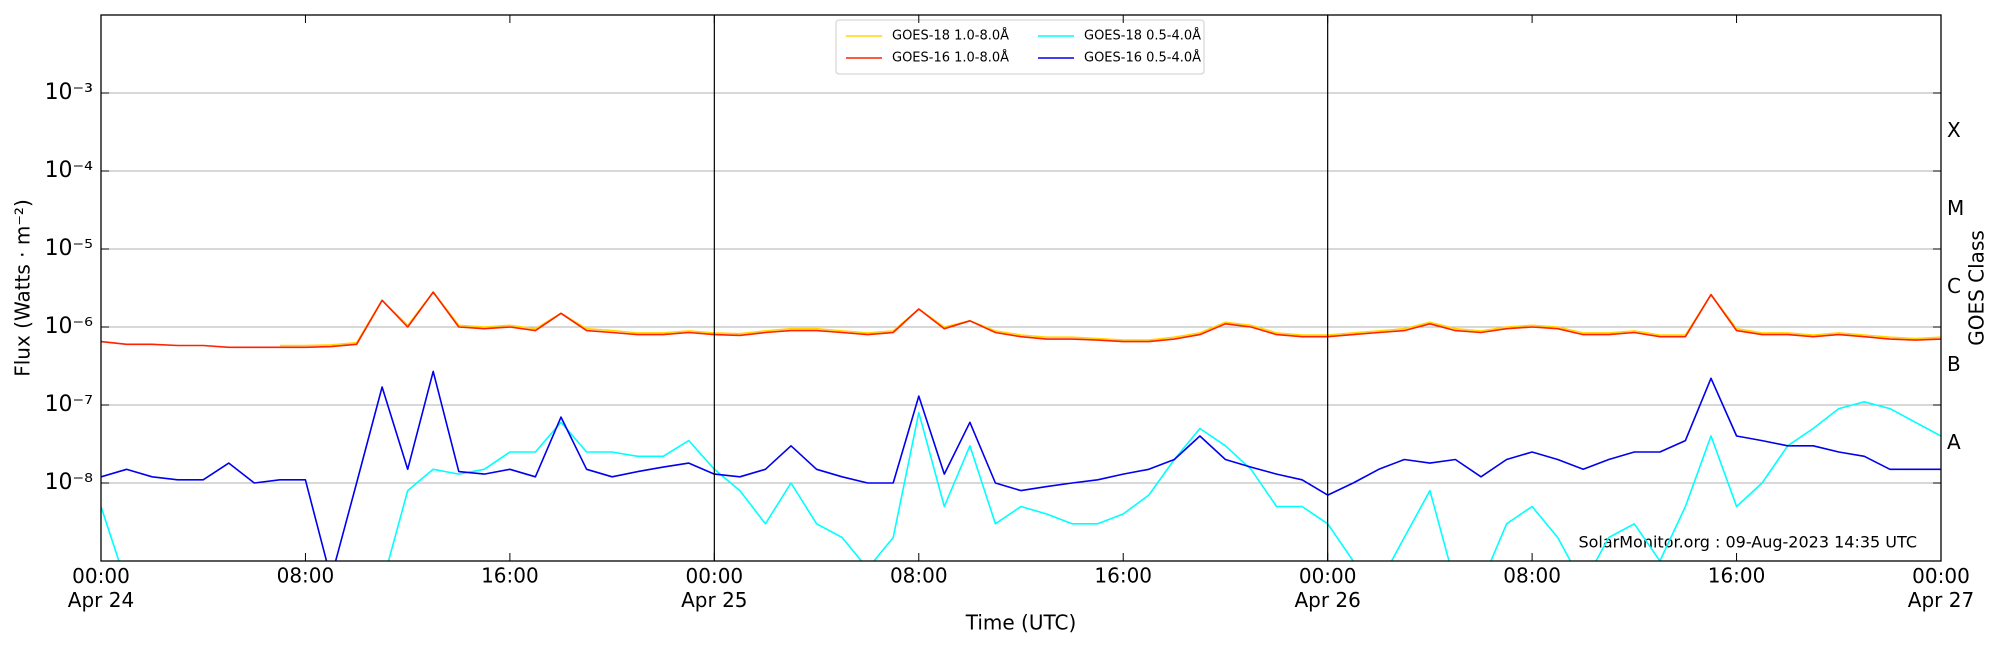  I want to click on legend-label: GOES-18 0.5-4.0Å, so click(1142, 36).